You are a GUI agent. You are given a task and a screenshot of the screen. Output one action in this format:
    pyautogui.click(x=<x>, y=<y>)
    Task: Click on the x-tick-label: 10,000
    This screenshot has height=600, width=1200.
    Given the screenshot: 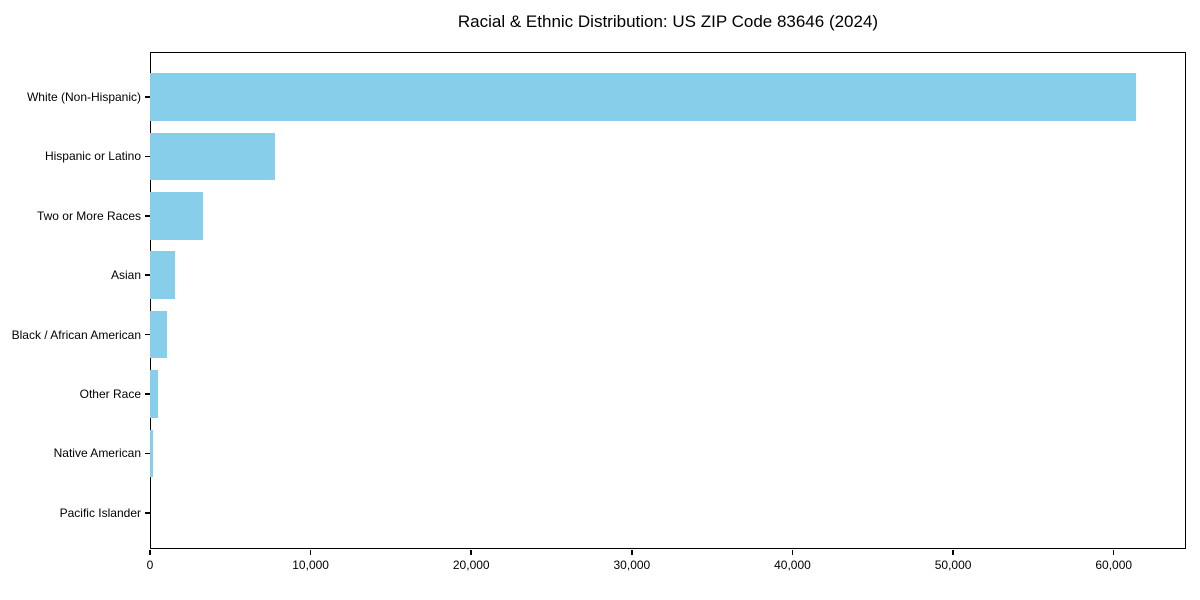 What is the action you would take?
    pyautogui.click(x=310, y=565)
    